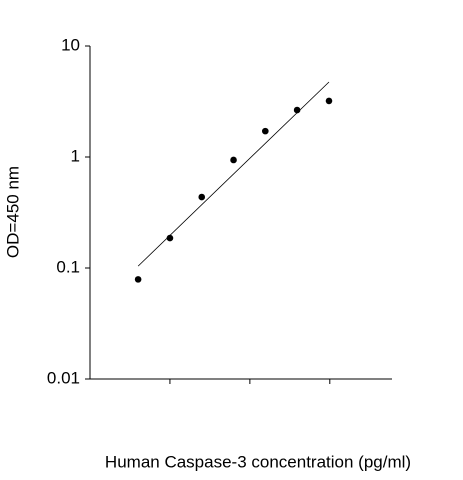 Image resolution: width=463 pixels, height=480 pixels. I want to click on y-tick-label: 1, so click(75, 155).